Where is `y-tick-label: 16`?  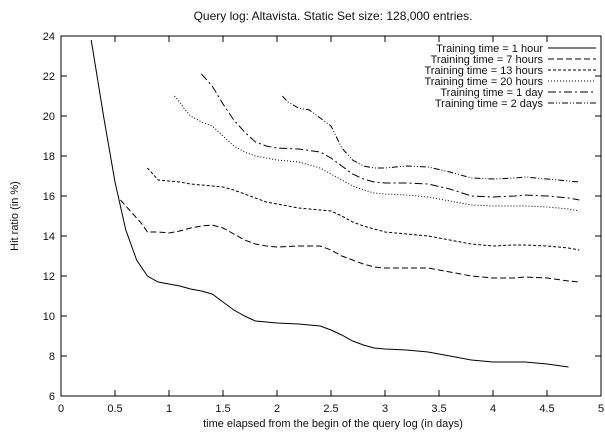
y-tick-label: 16 is located at coordinates (49, 197).